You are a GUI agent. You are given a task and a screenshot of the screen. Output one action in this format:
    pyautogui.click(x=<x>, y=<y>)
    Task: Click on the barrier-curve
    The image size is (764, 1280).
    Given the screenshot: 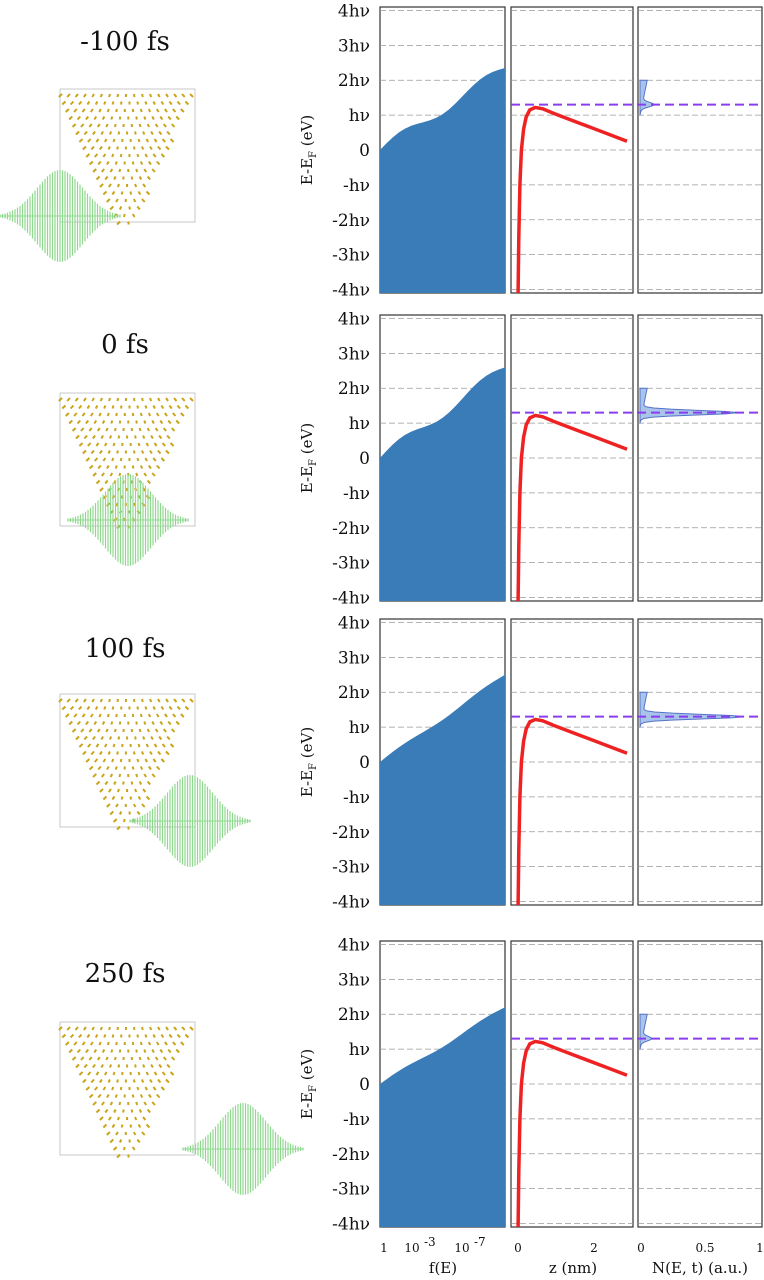 What is the action you would take?
    pyautogui.click(x=572, y=1133)
    